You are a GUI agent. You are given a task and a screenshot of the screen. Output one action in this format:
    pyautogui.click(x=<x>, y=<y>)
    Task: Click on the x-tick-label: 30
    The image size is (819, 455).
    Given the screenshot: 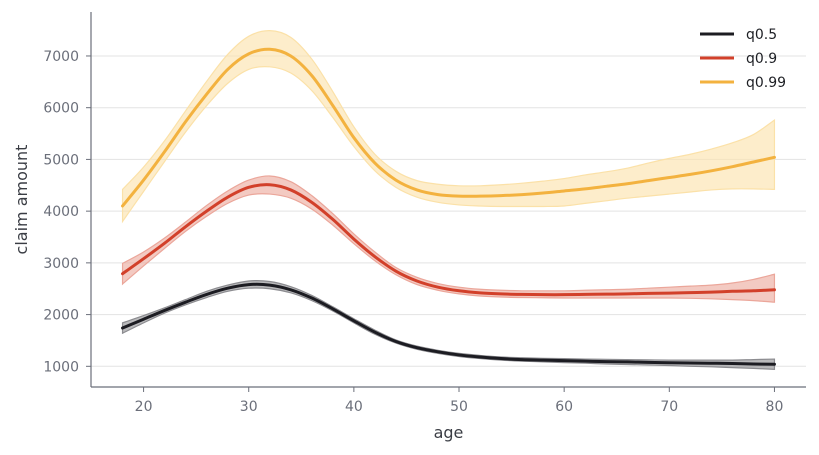 What is the action you would take?
    pyautogui.click(x=249, y=407)
    